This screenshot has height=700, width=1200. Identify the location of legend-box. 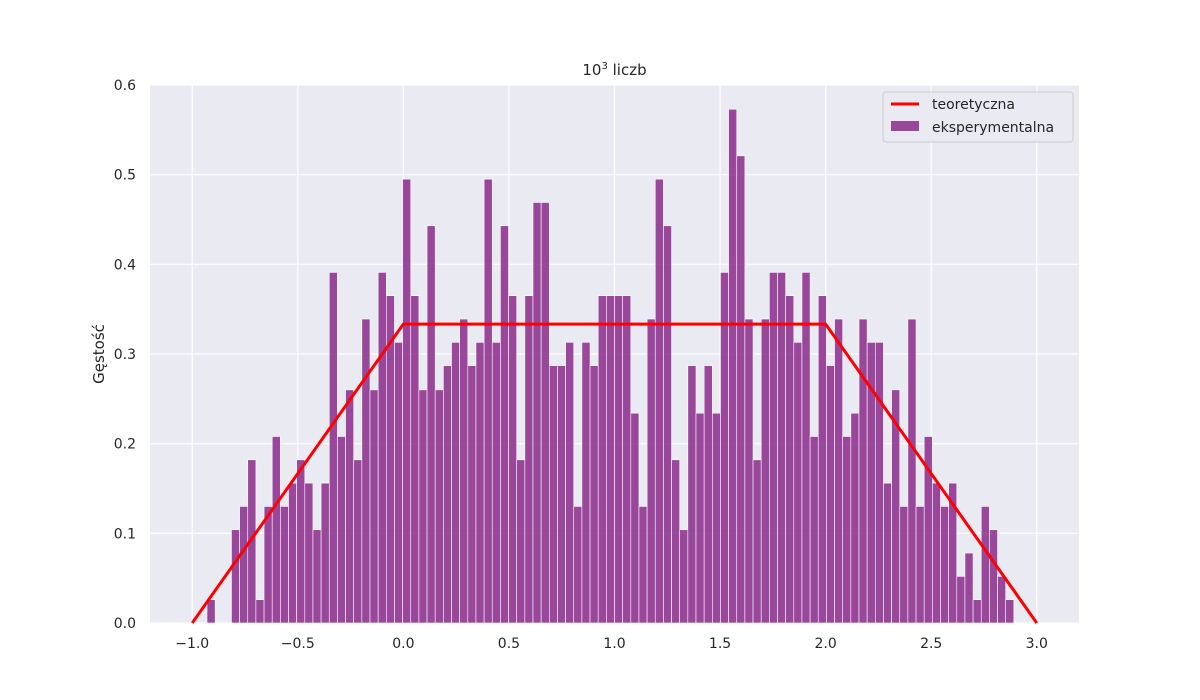
(978, 117).